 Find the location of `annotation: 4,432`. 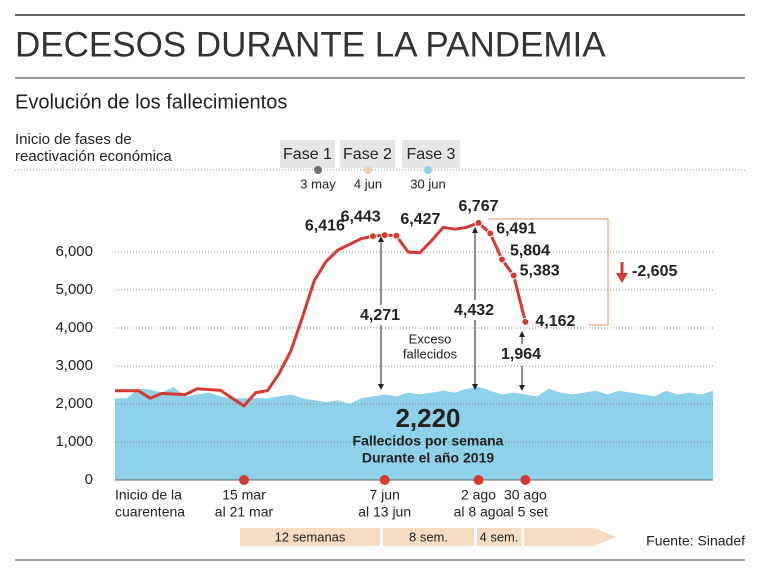

annotation: 4,432 is located at coordinates (474, 310).